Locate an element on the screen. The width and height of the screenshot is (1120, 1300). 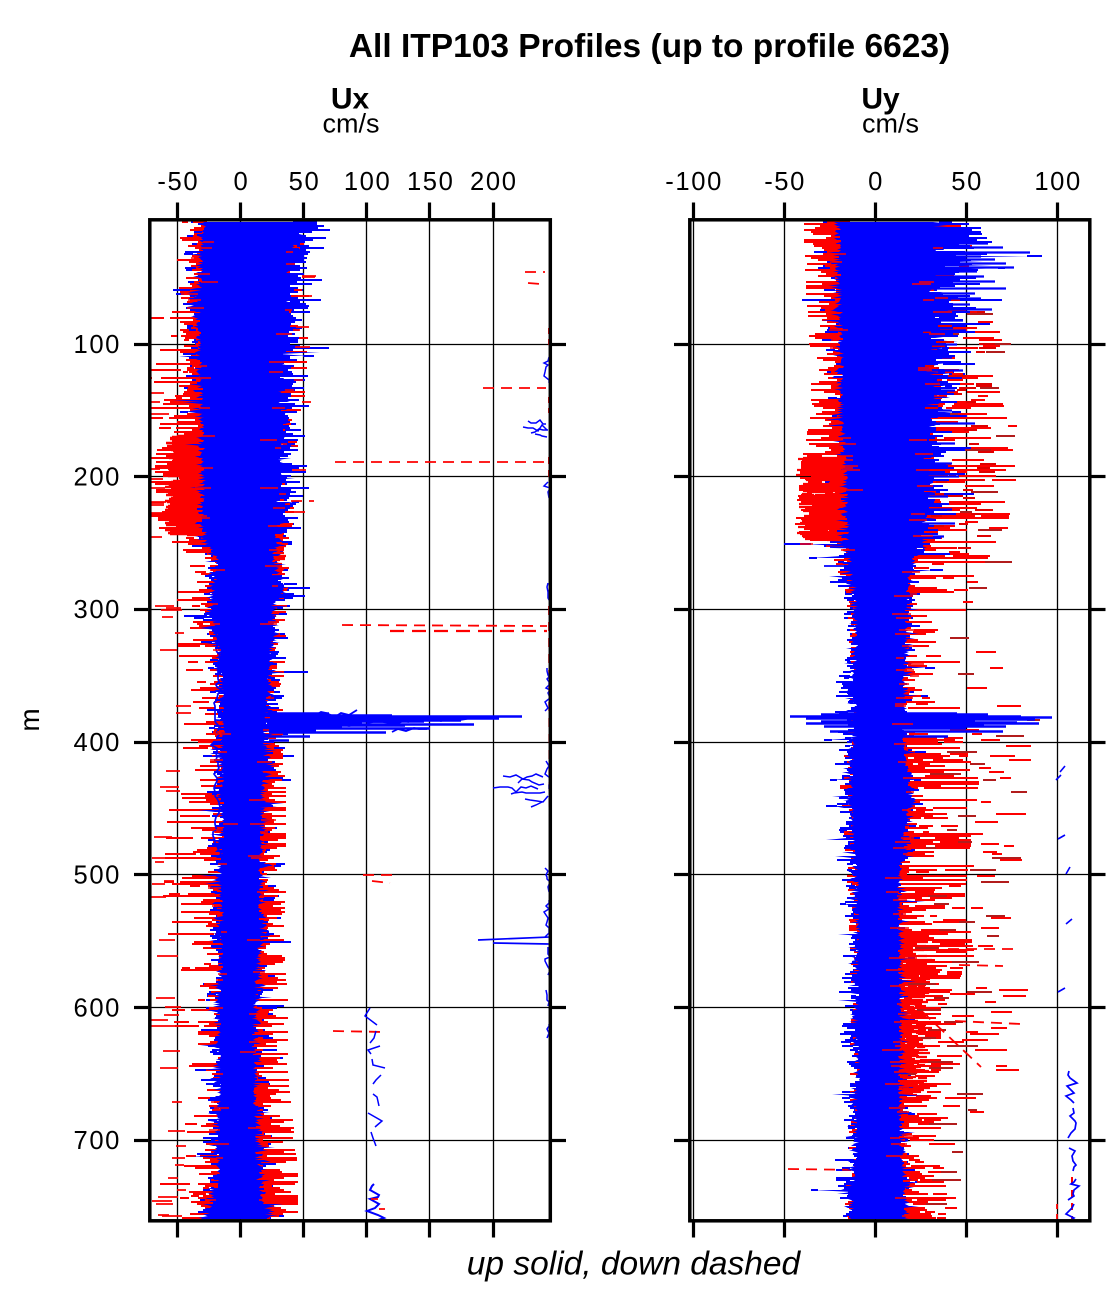
svg-text: Ux is located at coordinates (350, 99).